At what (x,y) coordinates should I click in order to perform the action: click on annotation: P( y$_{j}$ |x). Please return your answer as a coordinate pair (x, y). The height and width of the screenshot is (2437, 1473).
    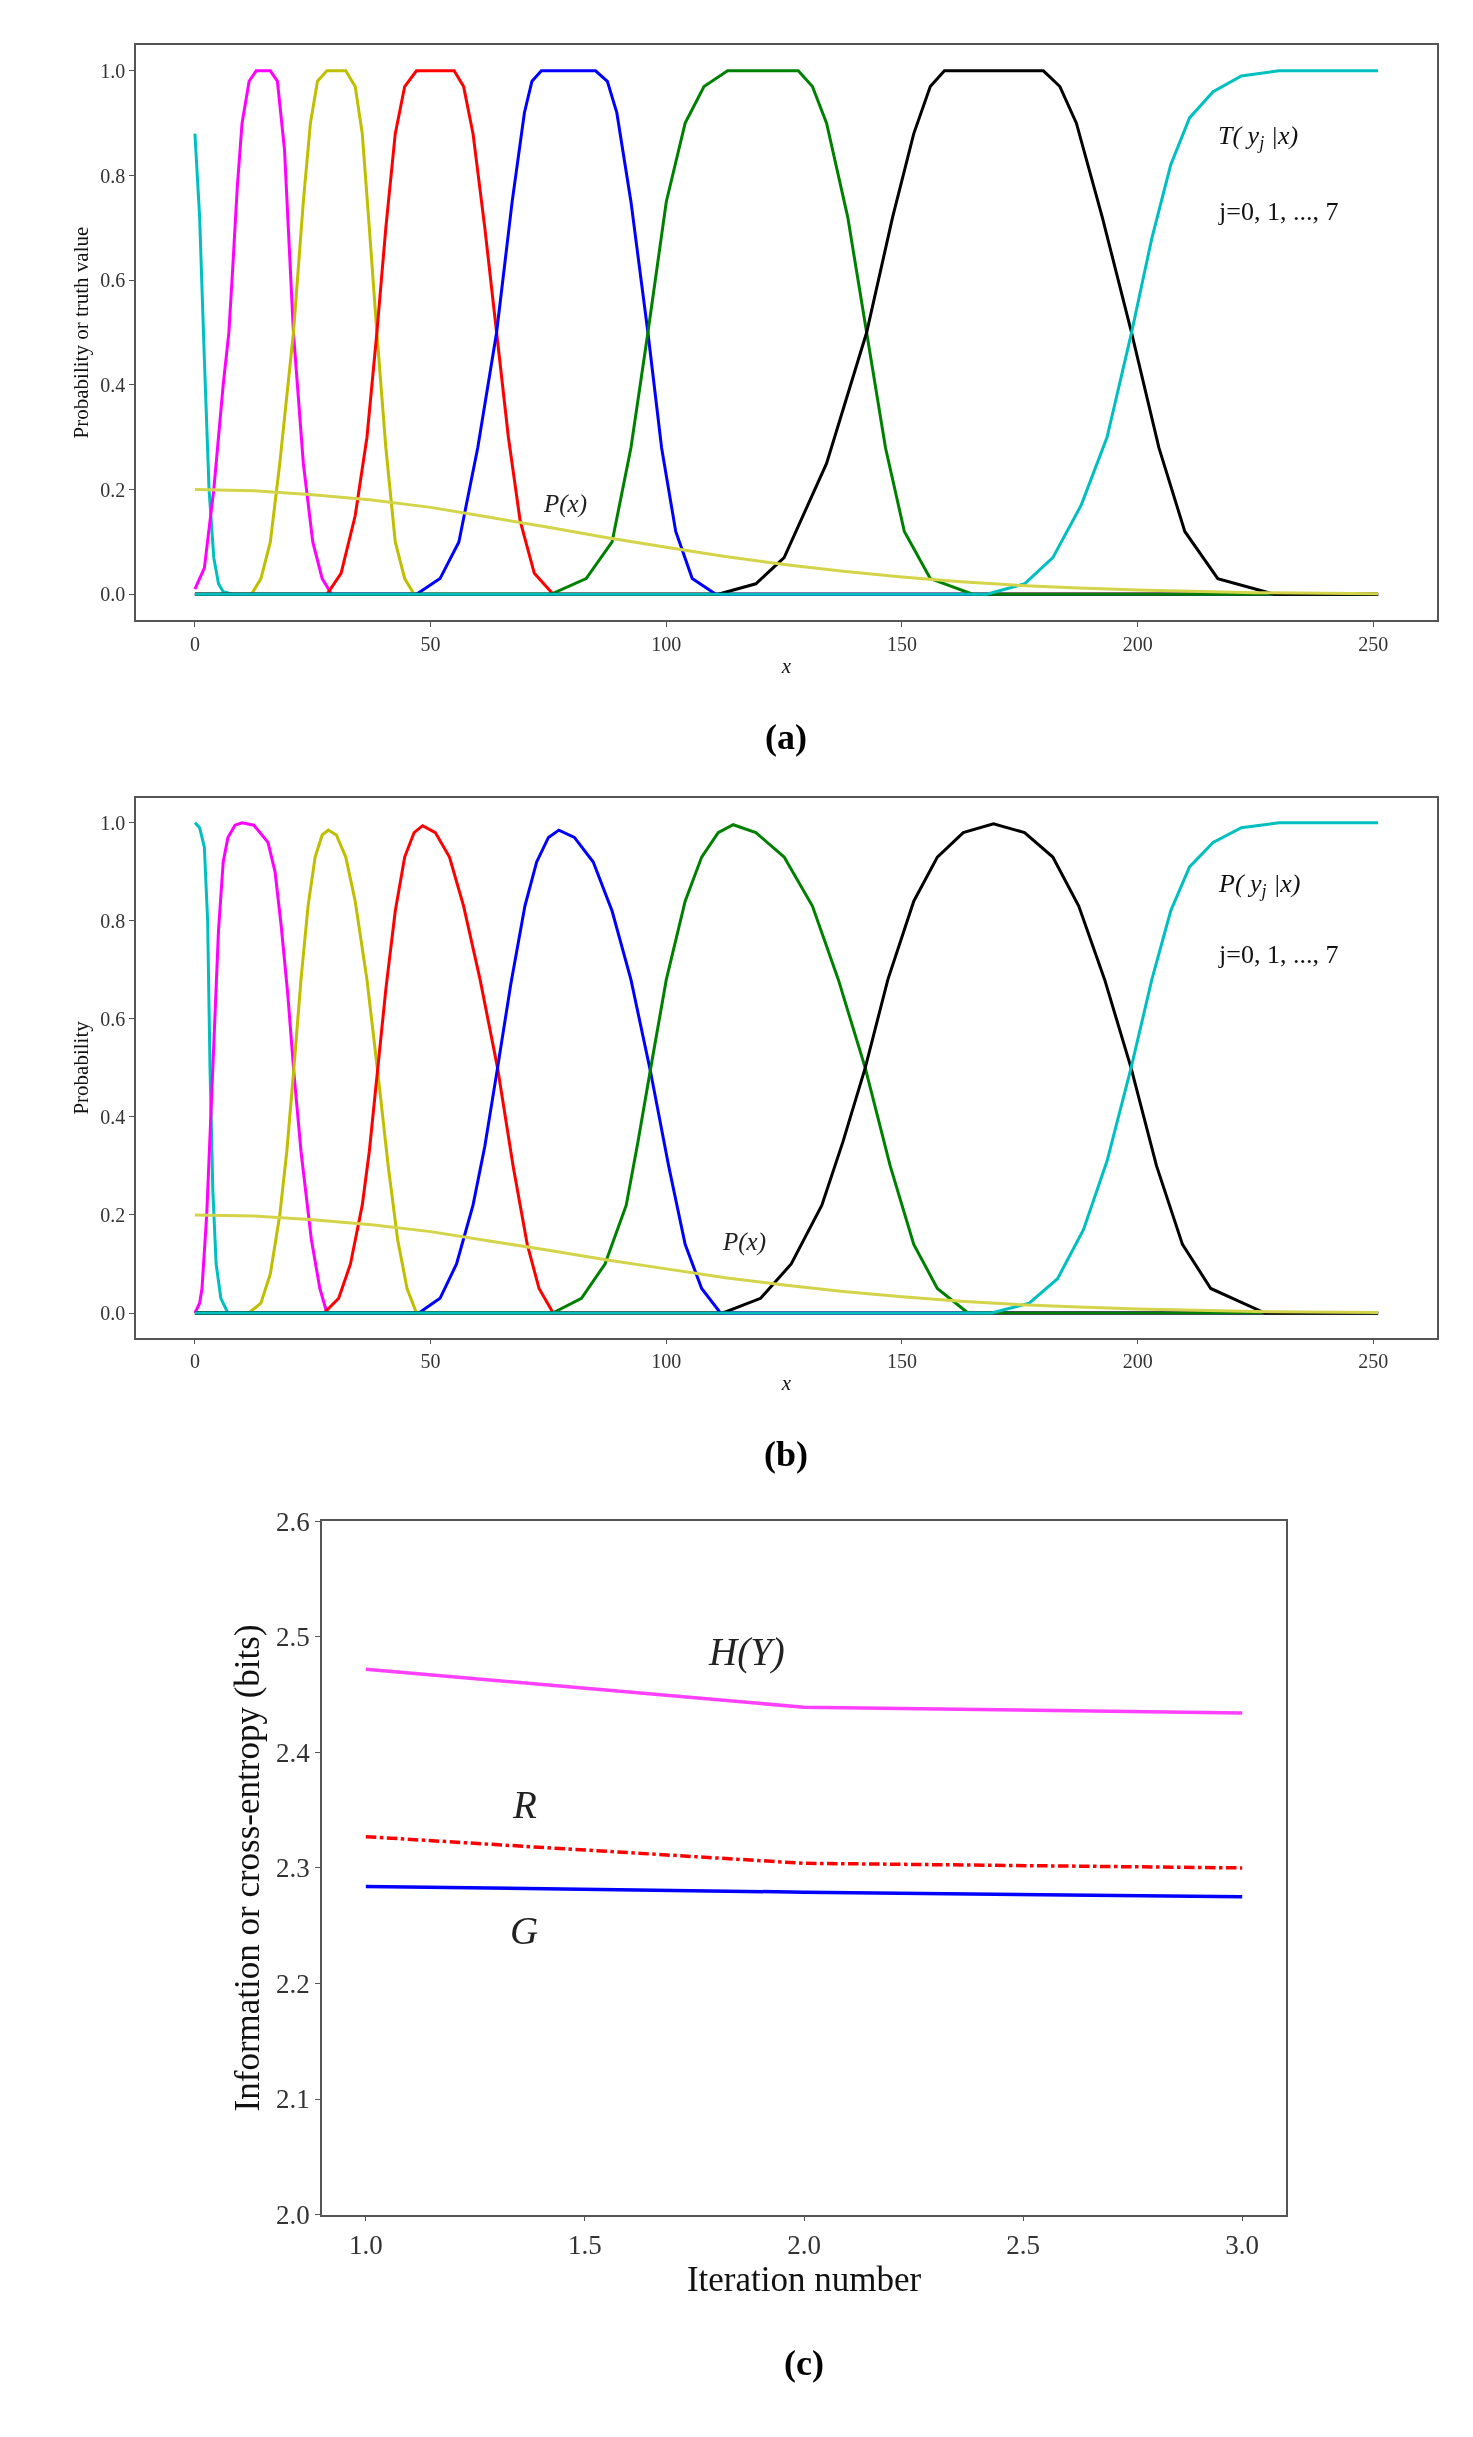
    Looking at the image, I should click on (1259, 885).